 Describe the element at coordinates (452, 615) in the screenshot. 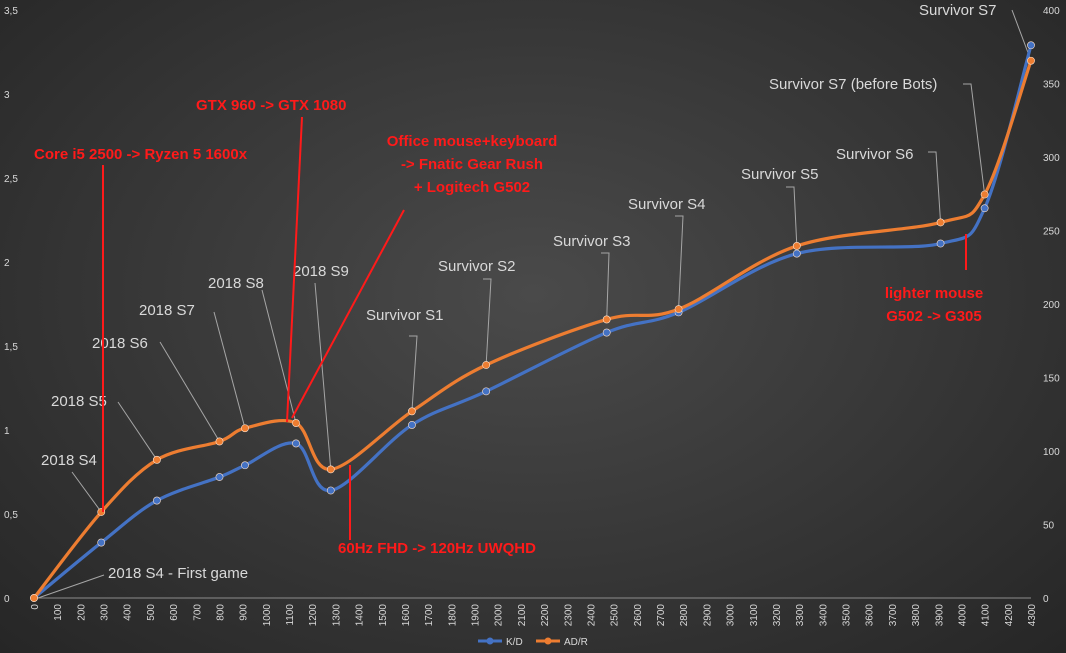

I see `x-tick-label: 1800` at that location.